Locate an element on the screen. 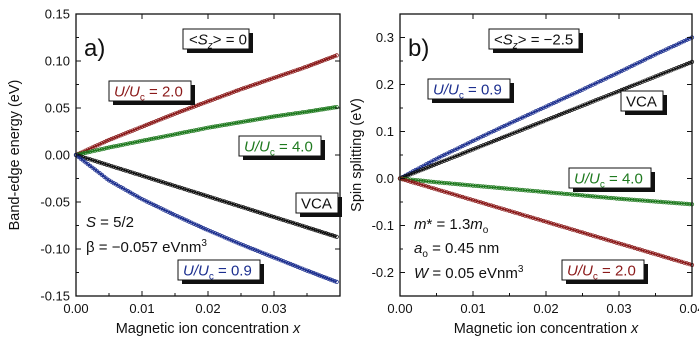  panel-a-series-markers is located at coordinates (206, 195).